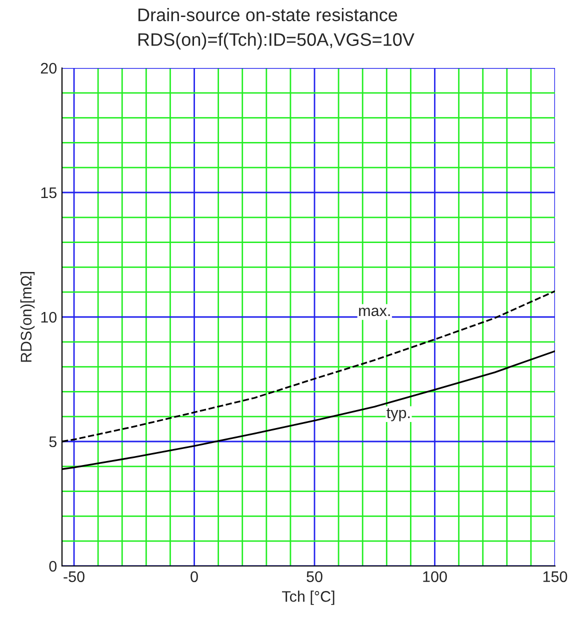 This screenshot has height=621, width=569. Describe the element at coordinates (398, 415) in the screenshot. I see `annotation: typ.` at that location.